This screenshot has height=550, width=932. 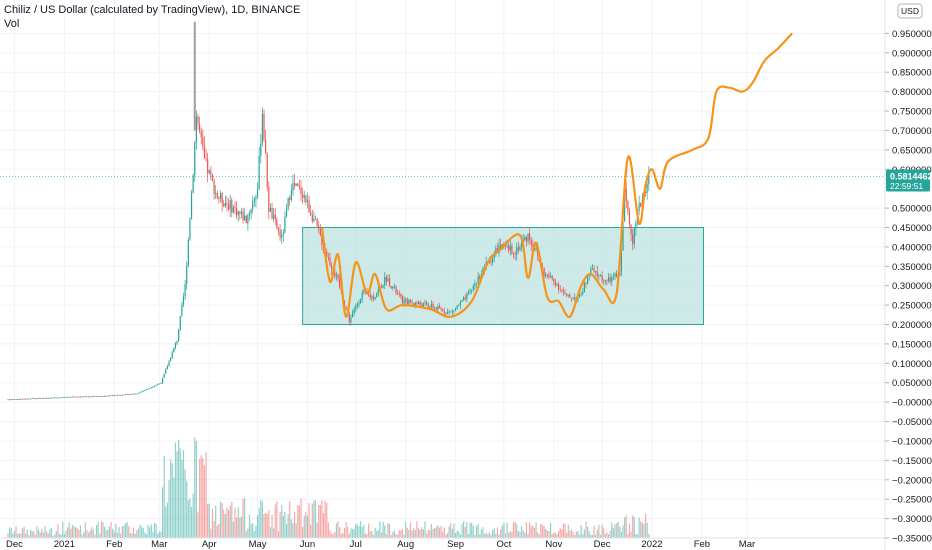 What do you see at coordinates (12, 24) in the screenshot?
I see `volume-indicator-label: Vol` at bounding box center [12, 24].